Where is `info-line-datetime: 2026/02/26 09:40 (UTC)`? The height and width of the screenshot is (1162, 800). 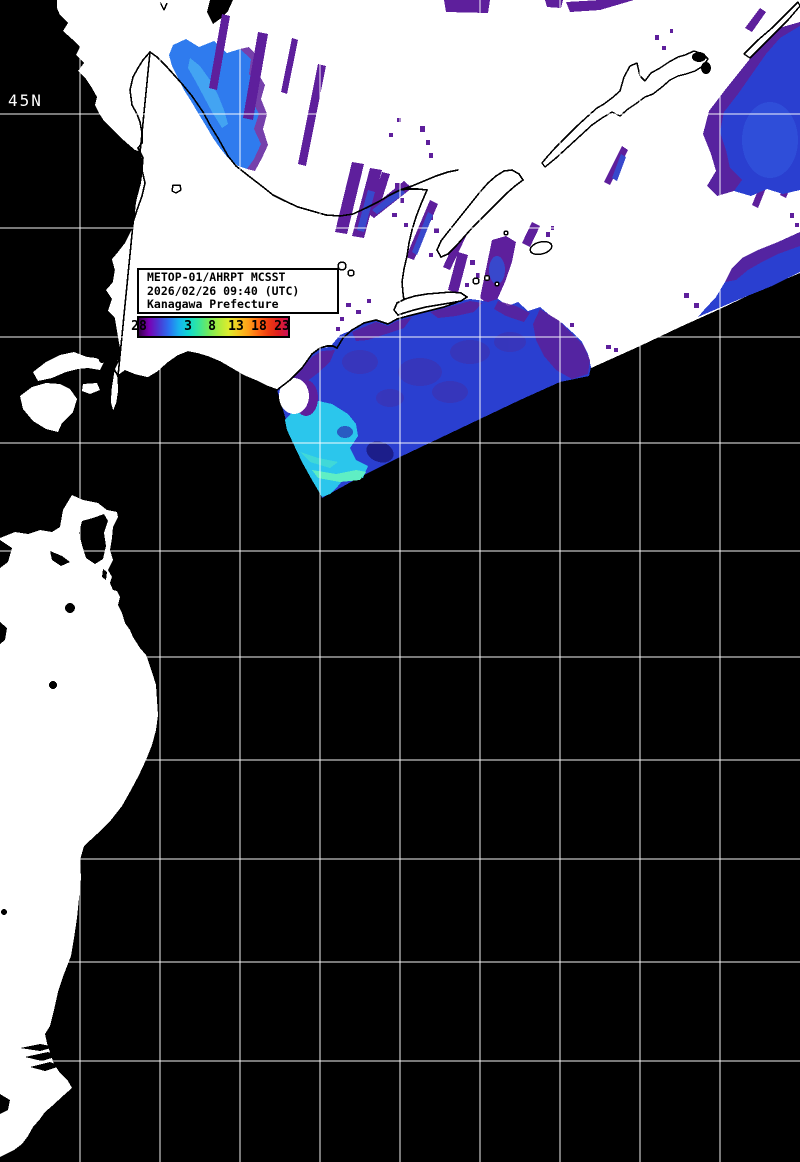 info-line-datetime: 2026/02/26 09:40 (UTC) is located at coordinates (223, 290).